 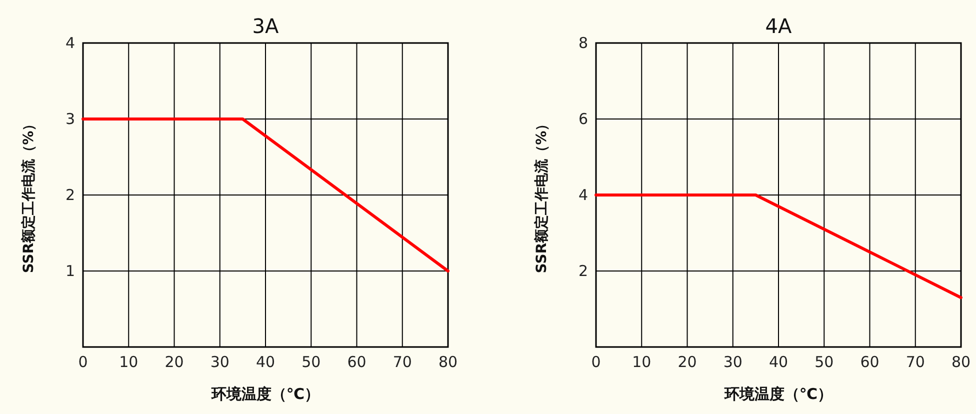 What do you see at coordinates (583, 119) in the screenshot?
I see `y-tick-label: 6` at bounding box center [583, 119].